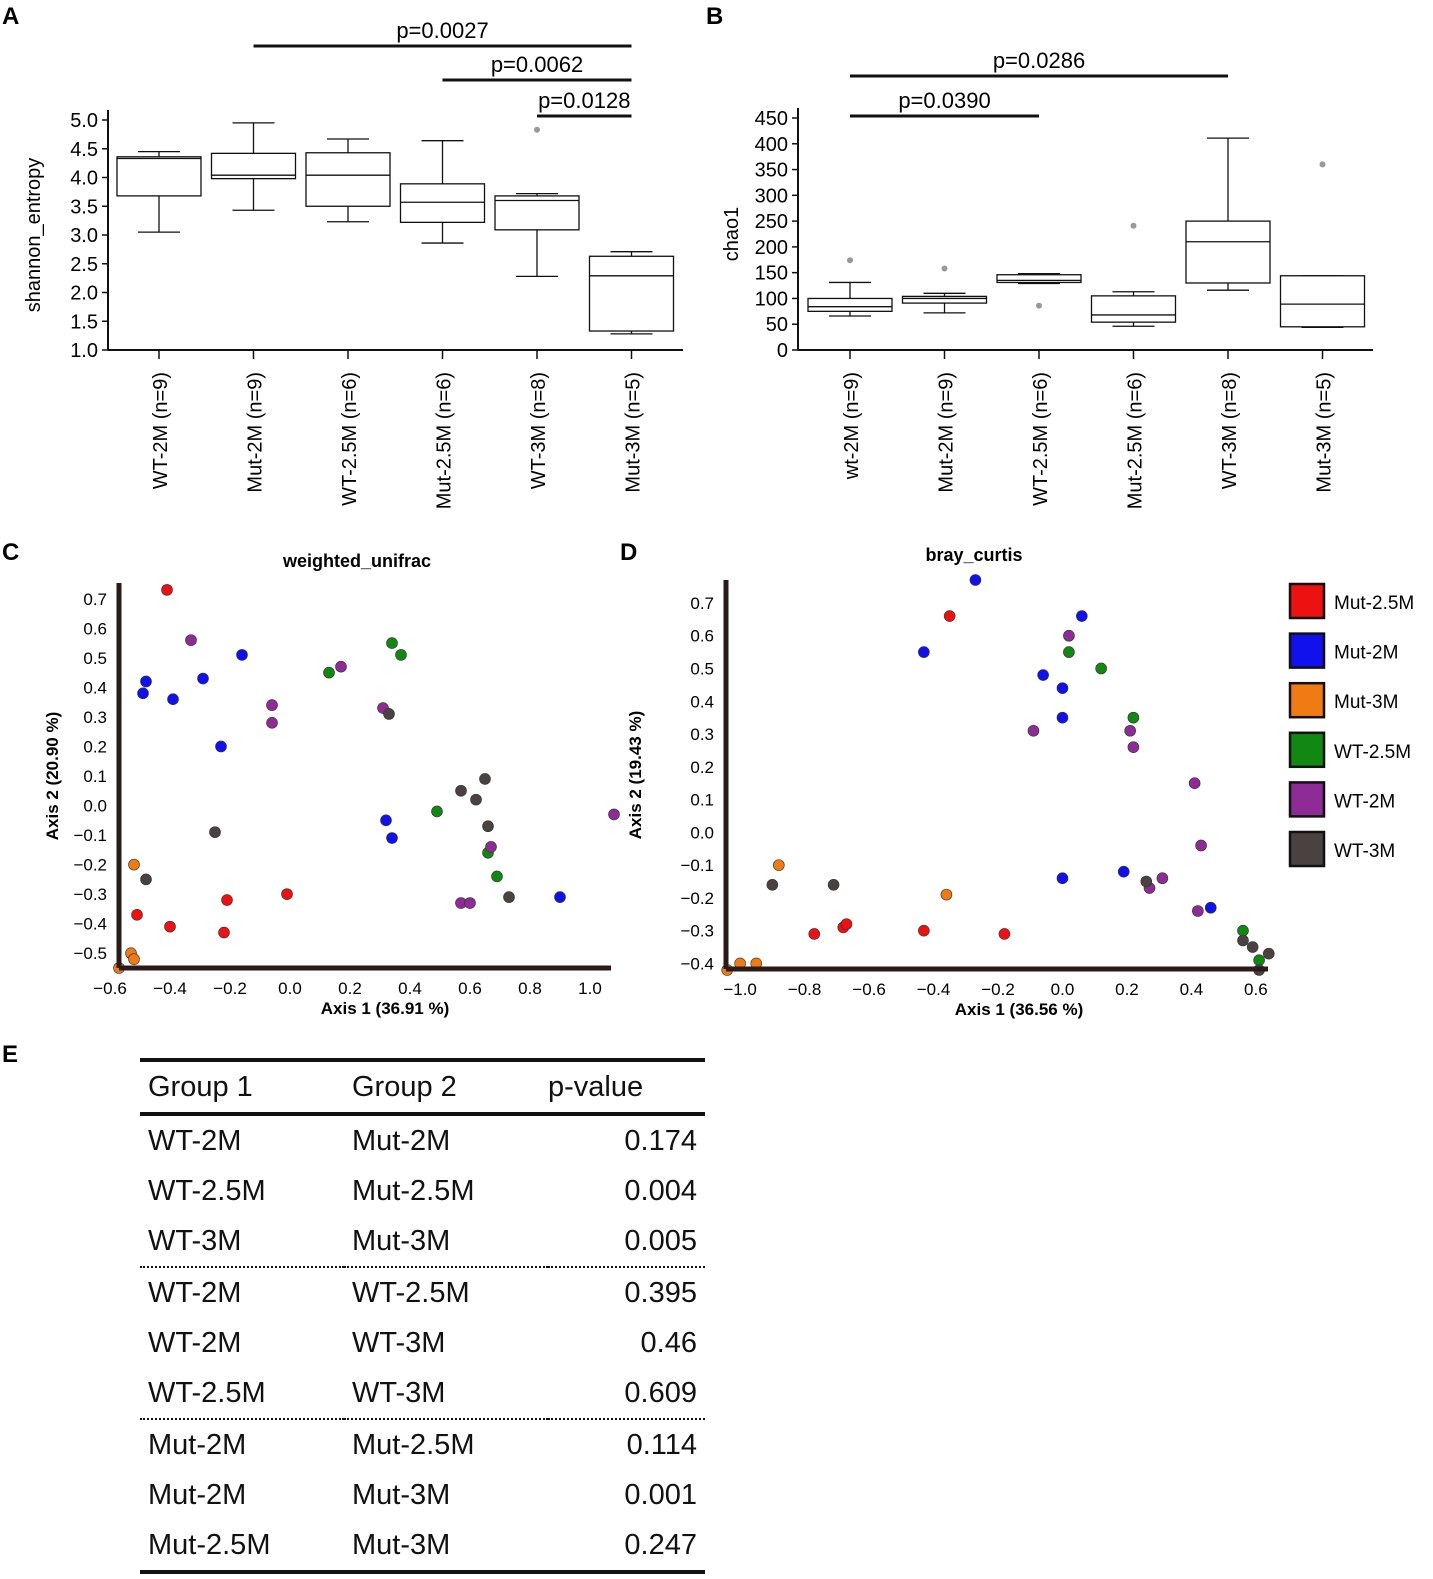 This screenshot has height=1579, width=1433. Describe the element at coordinates (668, 1342) in the screenshot. I see `cell-p-value: 0.46` at that location.